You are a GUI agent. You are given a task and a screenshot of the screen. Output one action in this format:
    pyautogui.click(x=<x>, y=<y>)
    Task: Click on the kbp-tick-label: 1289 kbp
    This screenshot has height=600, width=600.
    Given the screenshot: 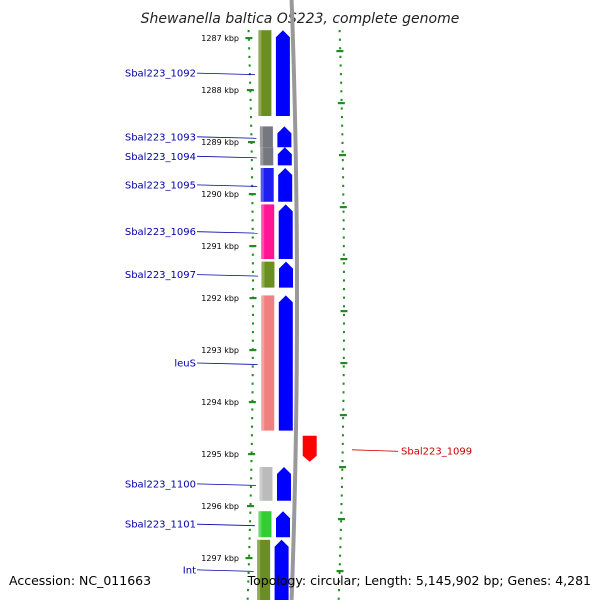 What is the action you would take?
    pyautogui.click(x=220, y=142)
    